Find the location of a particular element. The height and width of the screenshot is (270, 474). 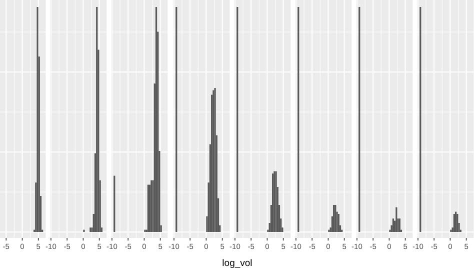

x-axis-title: log_vol is located at coordinates (237, 263).